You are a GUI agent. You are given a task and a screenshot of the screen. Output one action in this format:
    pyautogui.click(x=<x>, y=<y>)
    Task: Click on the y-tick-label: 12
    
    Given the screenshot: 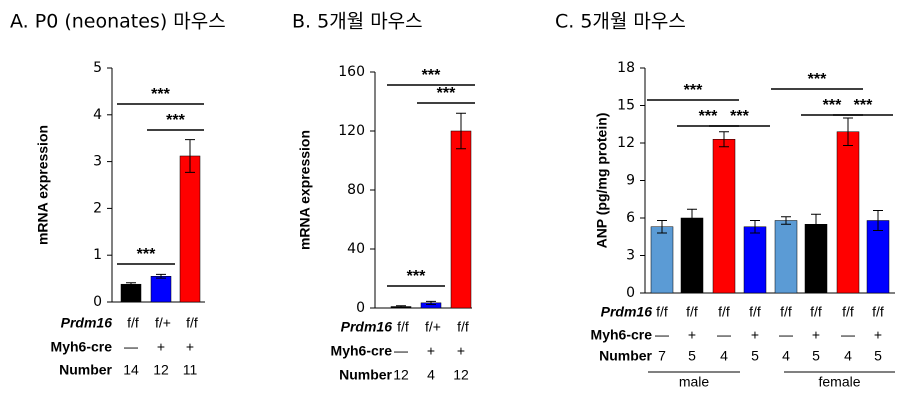 What is the action you would take?
    pyautogui.click(x=626, y=143)
    